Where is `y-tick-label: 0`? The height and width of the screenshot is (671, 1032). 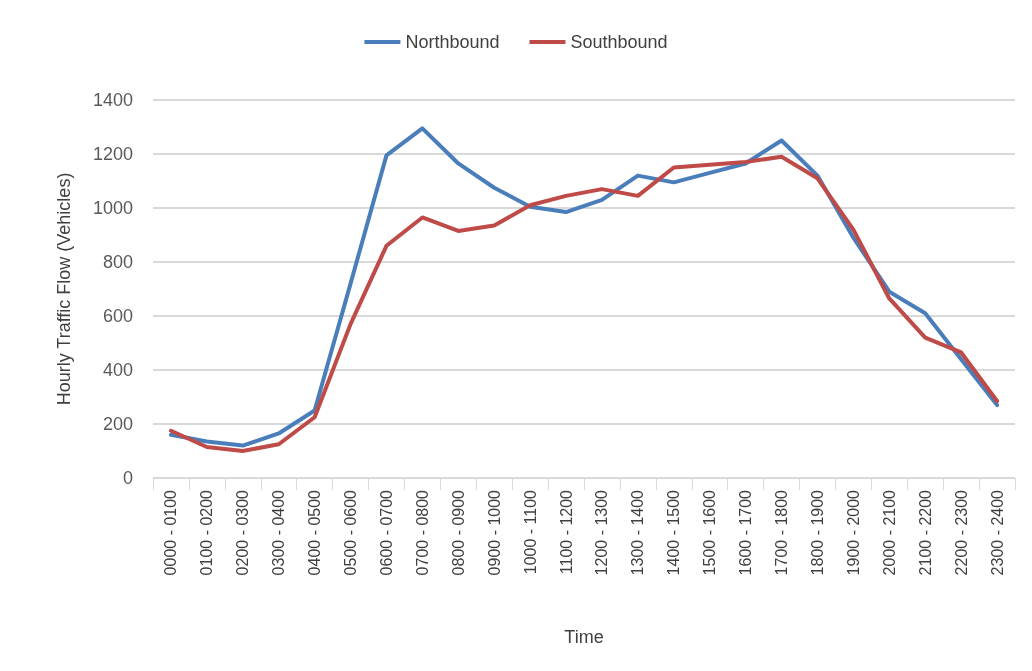 y-tick-label: 0 is located at coordinates (127, 478).